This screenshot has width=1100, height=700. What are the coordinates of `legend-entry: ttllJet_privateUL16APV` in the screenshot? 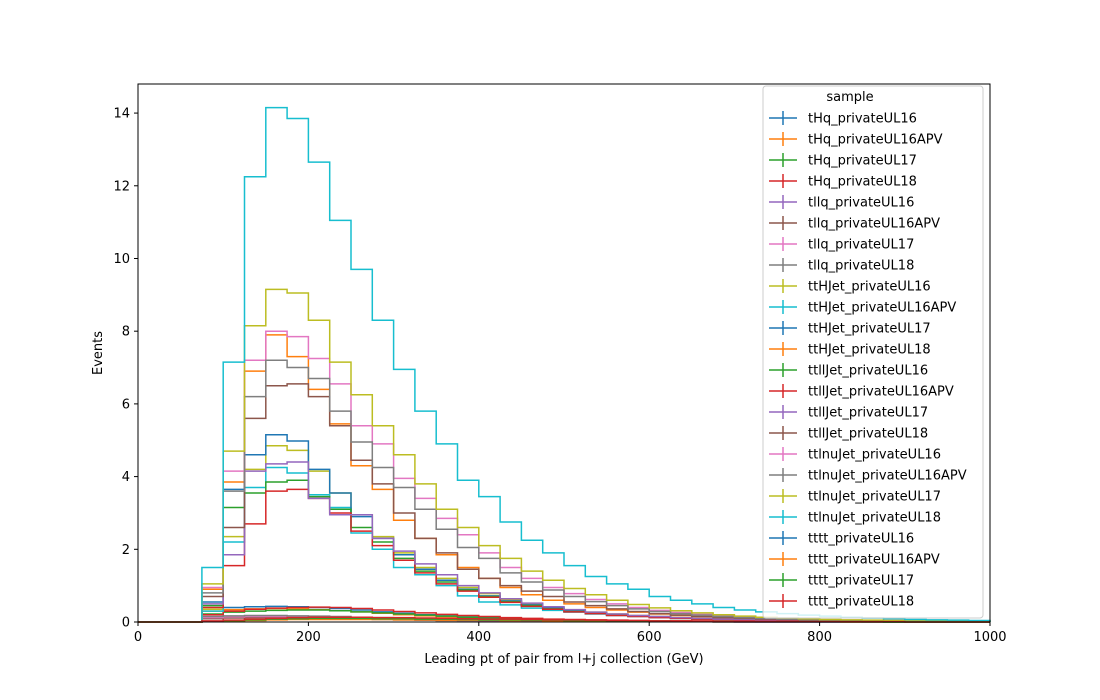 It's located at (861, 392).